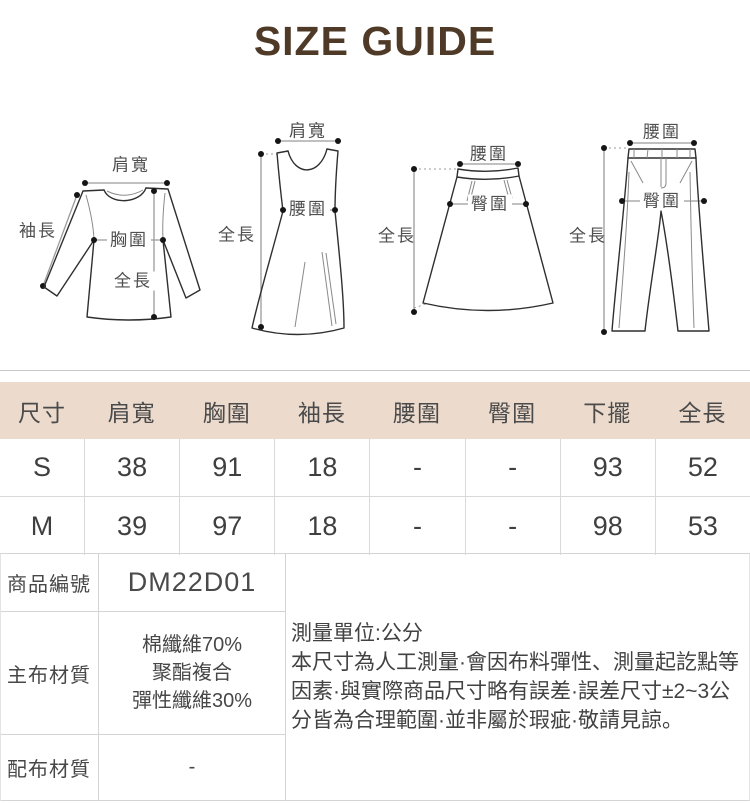 The height and width of the screenshot is (804, 750). Describe the element at coordinates (375, 410) in the screenshot. I see `size-table-header-row: 尺寸 肩寬 胸圍 袖長 腰圍 臀圍 下擺 全長` at that location.